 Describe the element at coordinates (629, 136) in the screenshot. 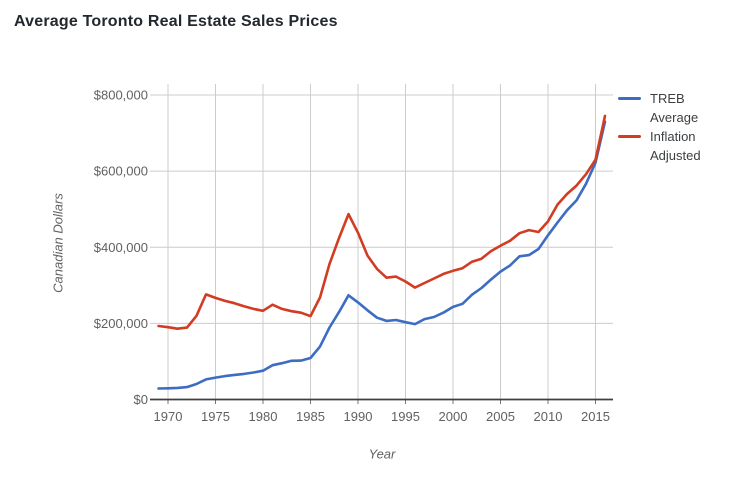

I see `inflation-adjusted-line-swatch-icon` at that location.